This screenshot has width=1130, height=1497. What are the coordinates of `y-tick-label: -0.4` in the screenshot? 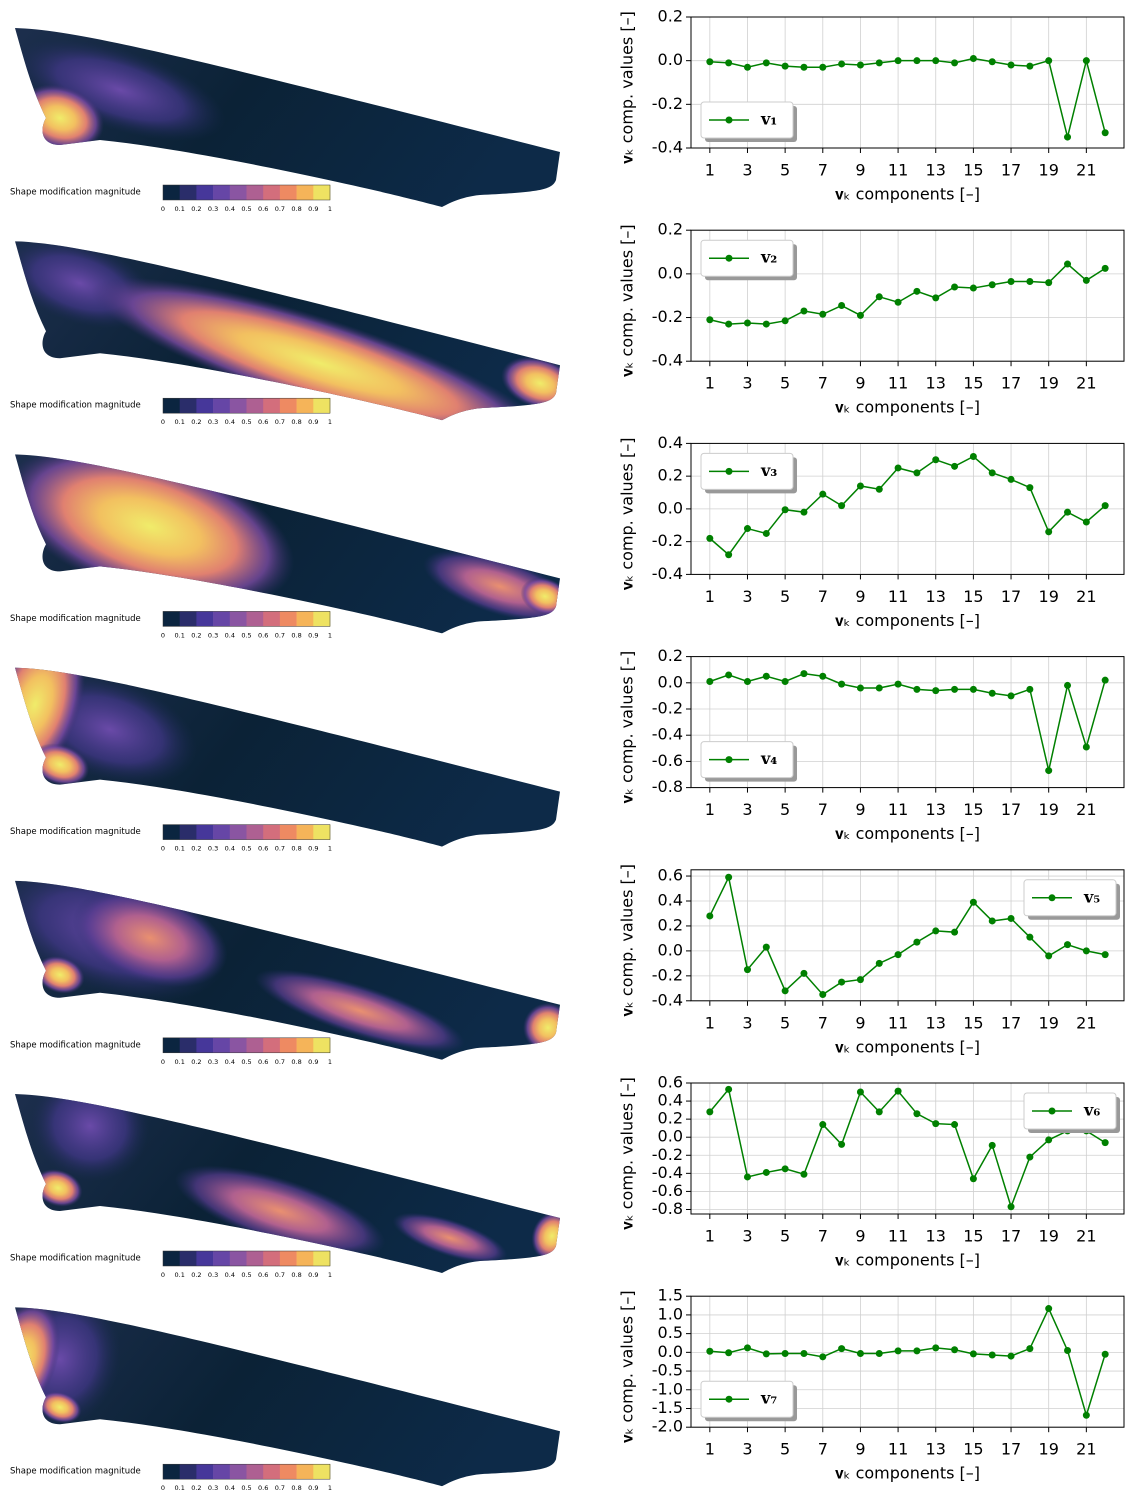 It's located at (667, 999).